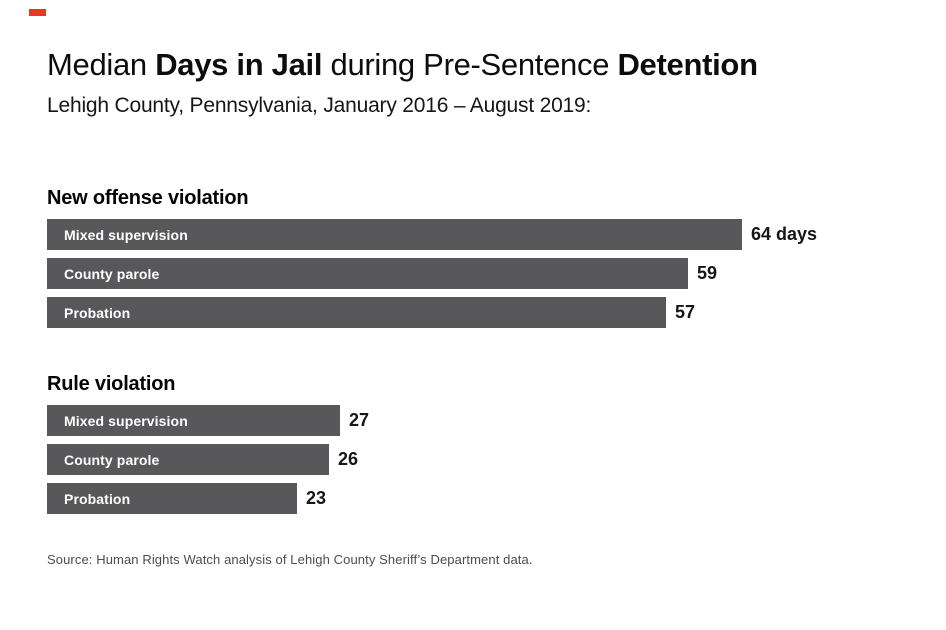  I want to click on group-heading: Rule violation, so click(111, 384).